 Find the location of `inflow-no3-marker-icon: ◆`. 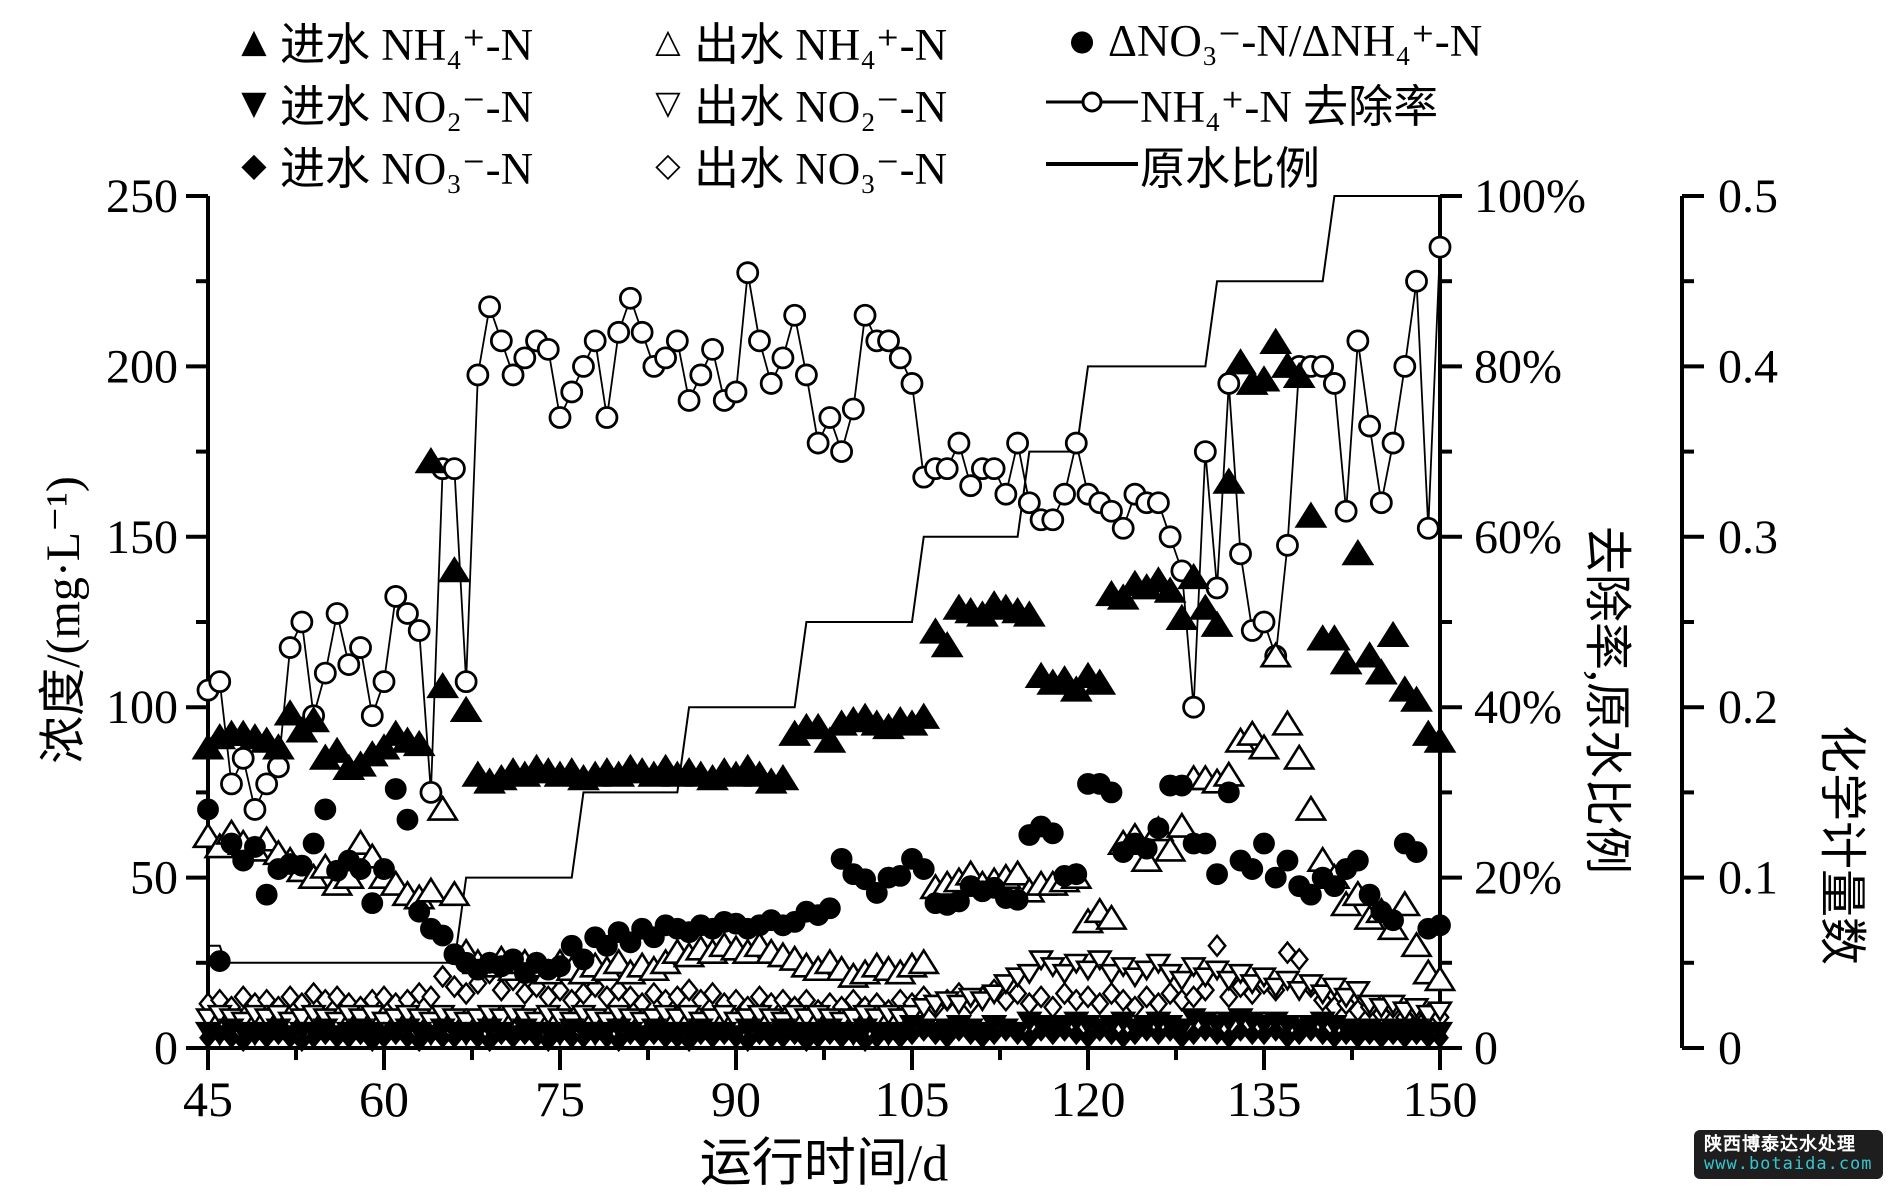

inflow-no3-marker-icon: ◆ is located at coordinates (254, 164).